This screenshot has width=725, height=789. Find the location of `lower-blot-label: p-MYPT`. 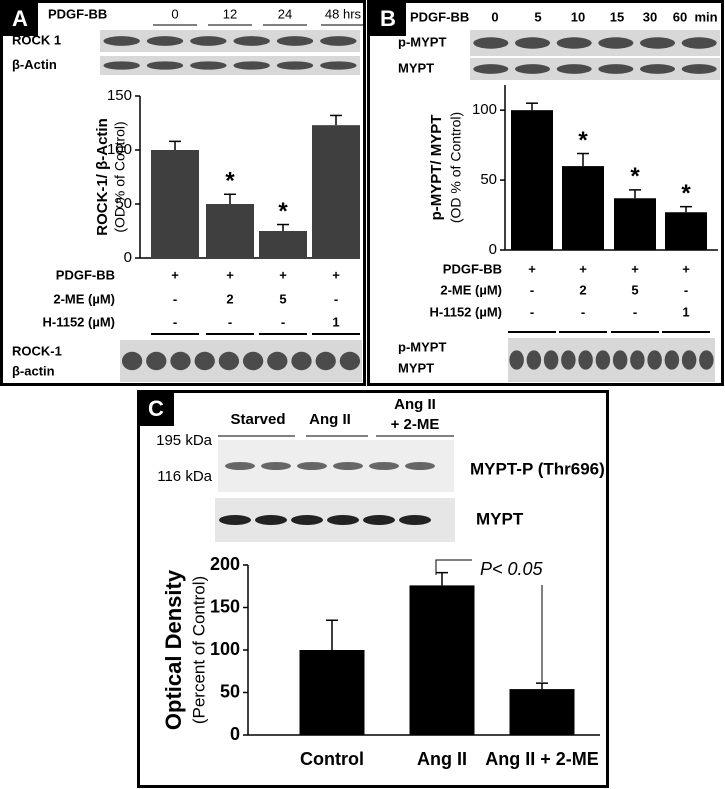

lower-blot-label: p-MYPT is located at coordinates (422, 346).